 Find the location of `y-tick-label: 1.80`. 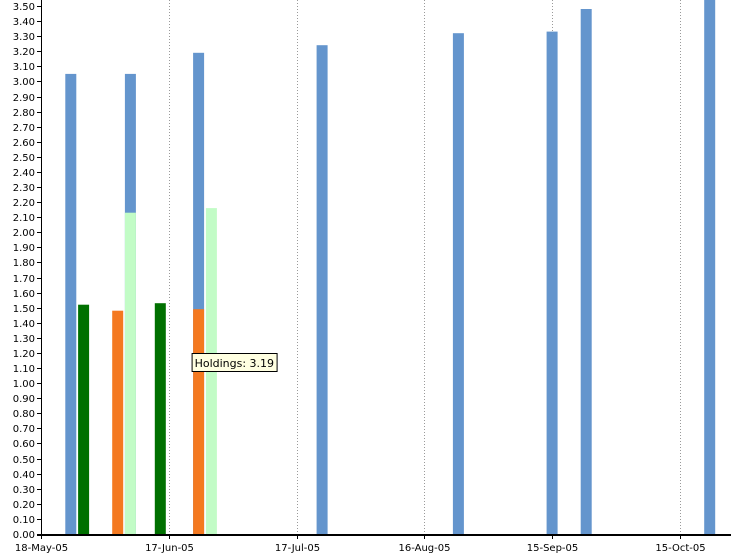

y-tick-label: 1.80 is located at coordinates (24, 263).